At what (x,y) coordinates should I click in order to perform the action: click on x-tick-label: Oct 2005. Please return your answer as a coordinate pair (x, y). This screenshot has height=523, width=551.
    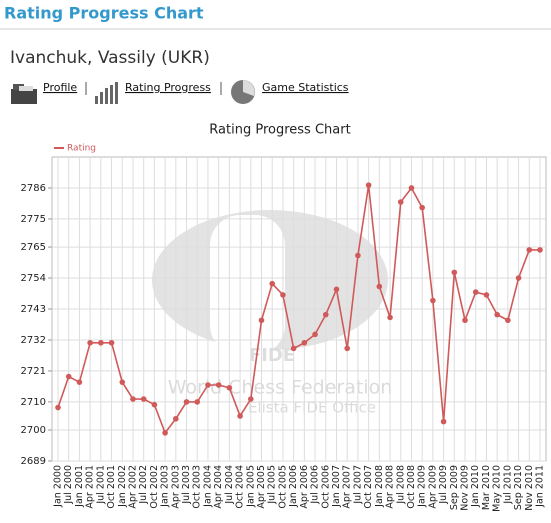
    Looking at the image, I should click on (282, 487).